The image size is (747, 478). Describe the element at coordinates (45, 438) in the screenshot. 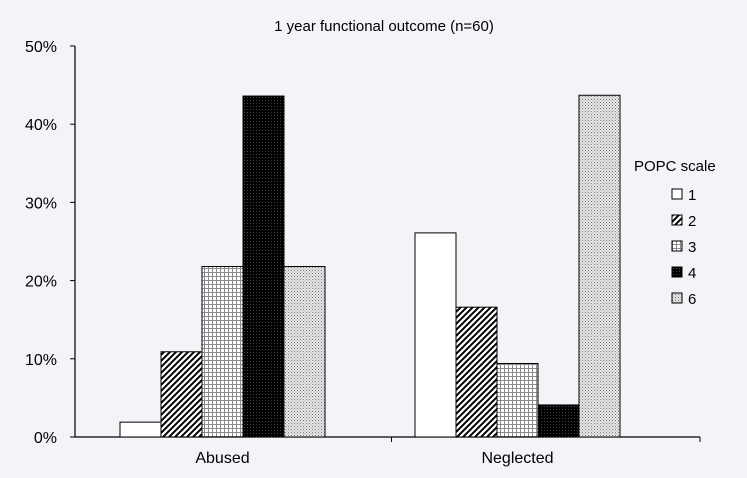

I see `y-tick-label: 0%` at that location.